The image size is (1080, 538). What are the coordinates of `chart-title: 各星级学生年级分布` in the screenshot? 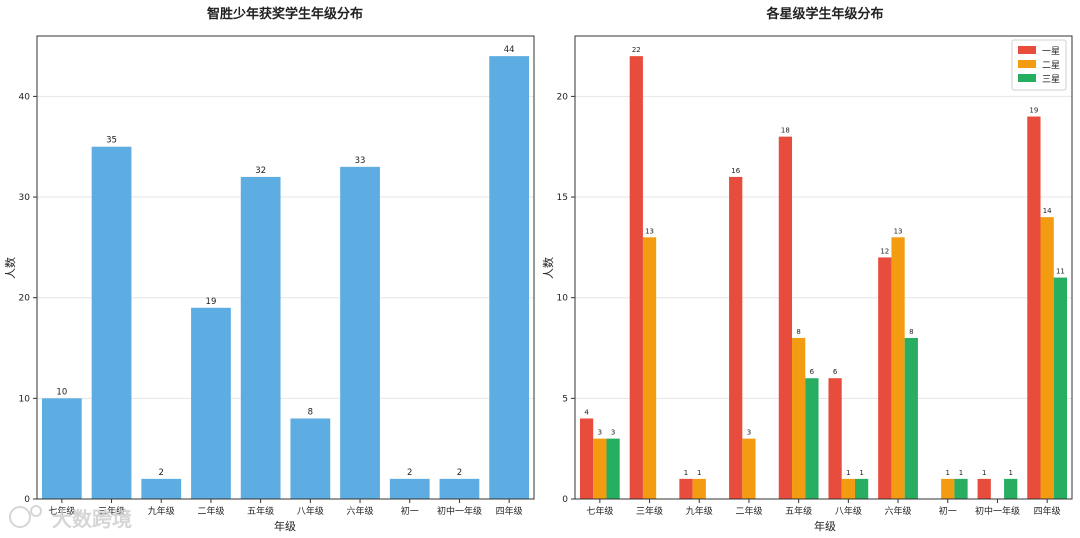 It's located at (824, 14).